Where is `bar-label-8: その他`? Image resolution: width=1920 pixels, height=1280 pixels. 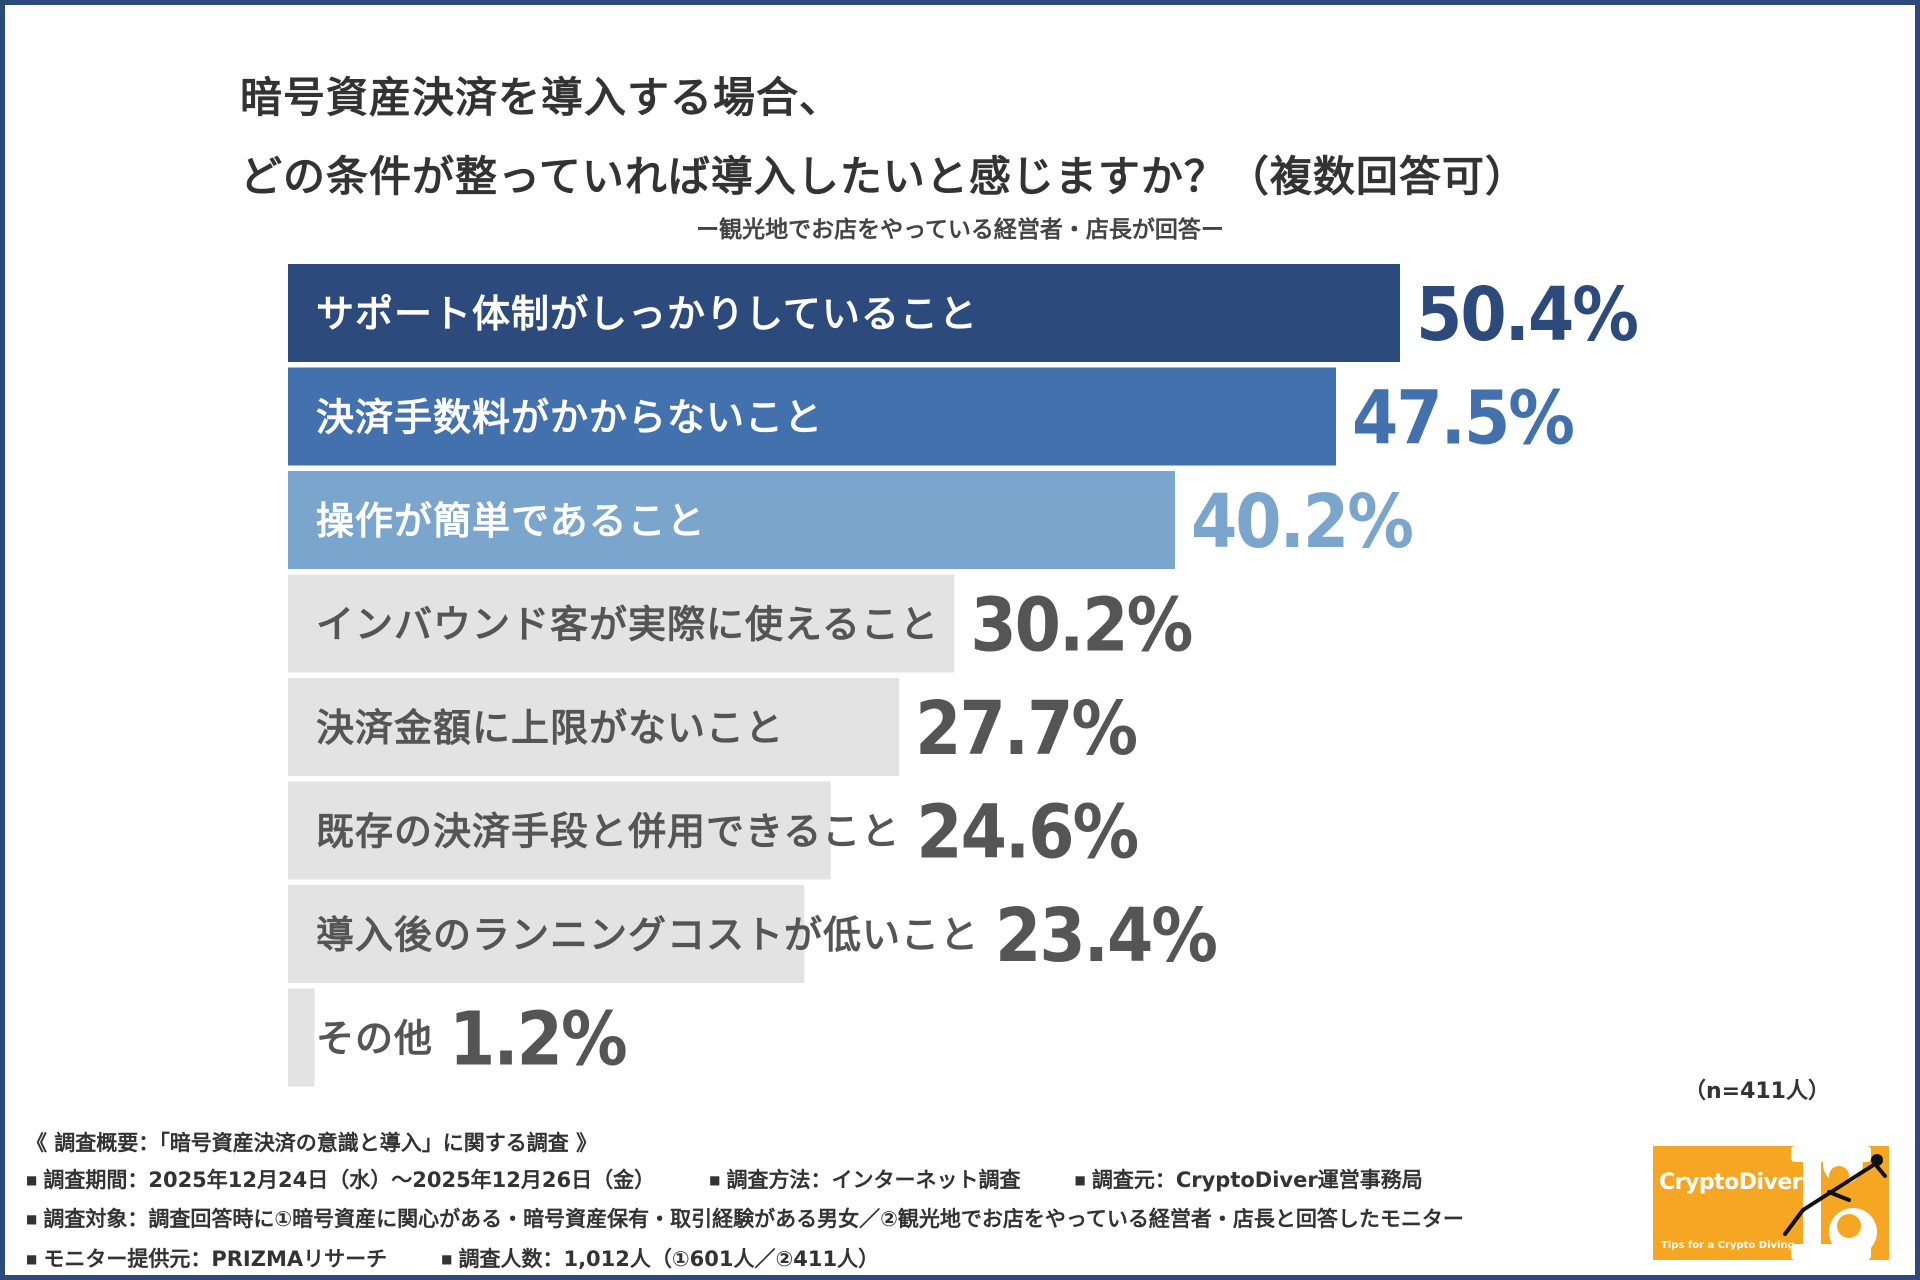 bar-label-8: その他 is located at coordinates (374, 1039).